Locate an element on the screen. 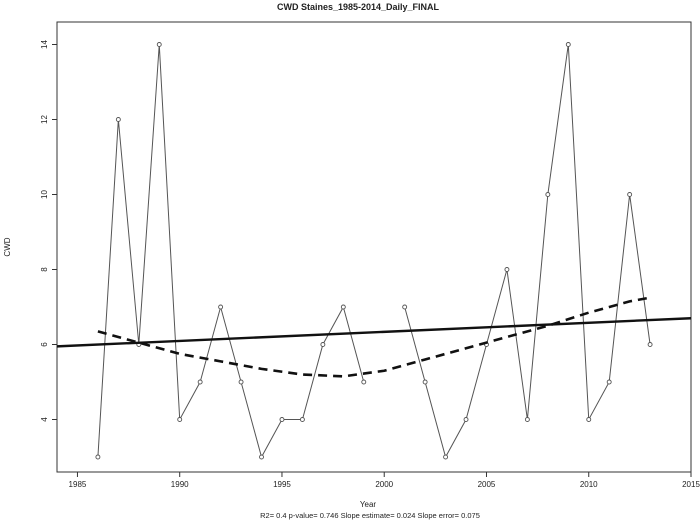 The height and width of the screenshot is (528, 700). y-tick-label: 12 is located at coordinates (44, 119).